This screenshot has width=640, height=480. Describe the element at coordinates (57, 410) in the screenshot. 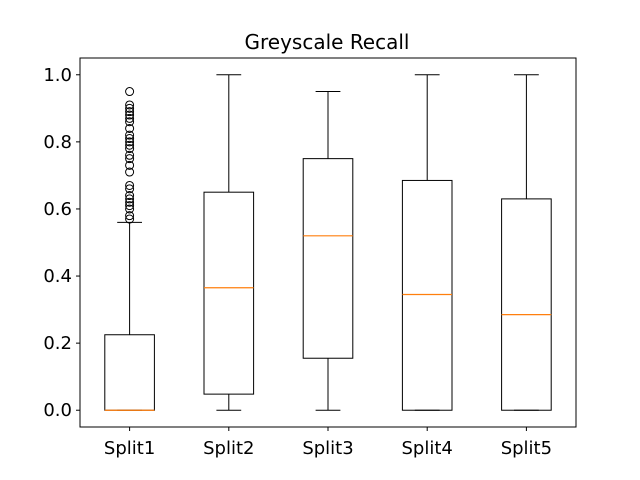

I see `y-tick-label: 0.0` at that location.